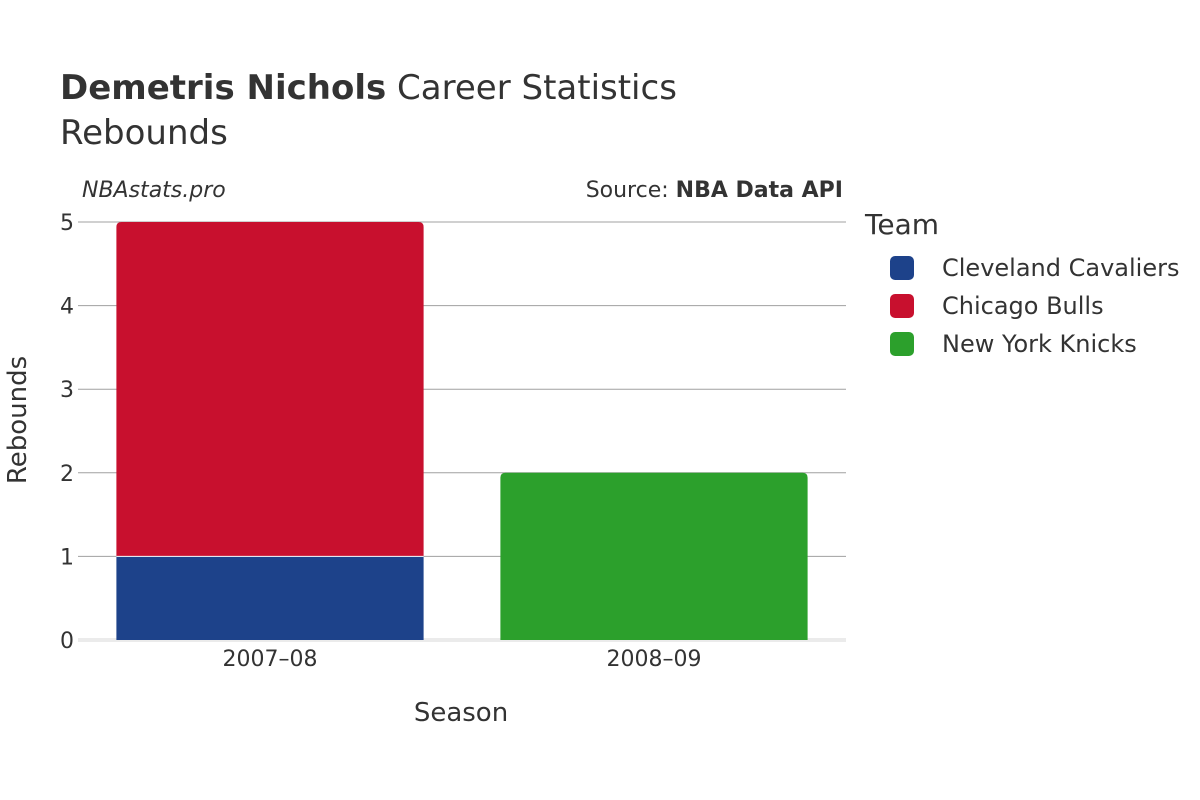 This screenshot has width=1200, height=800. I want to click on x-tick-label: 2007–08, so click(270, 659).